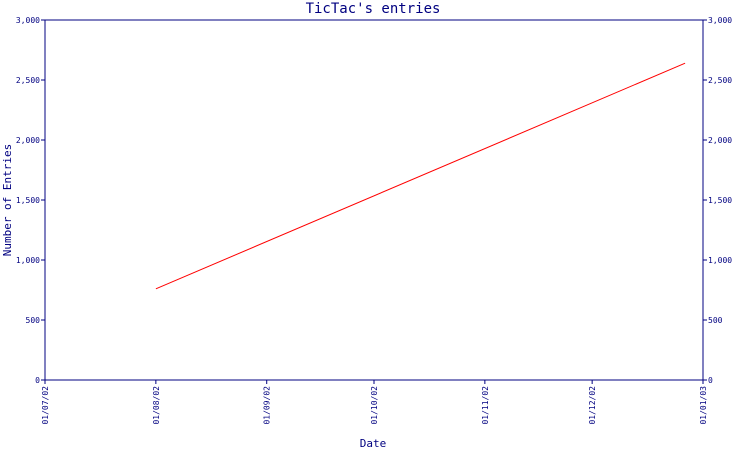 Image resolution: width=750 pixels, height=450 pixels. I want to click on y-tick-label-right: 1,500, so click(720, 200).